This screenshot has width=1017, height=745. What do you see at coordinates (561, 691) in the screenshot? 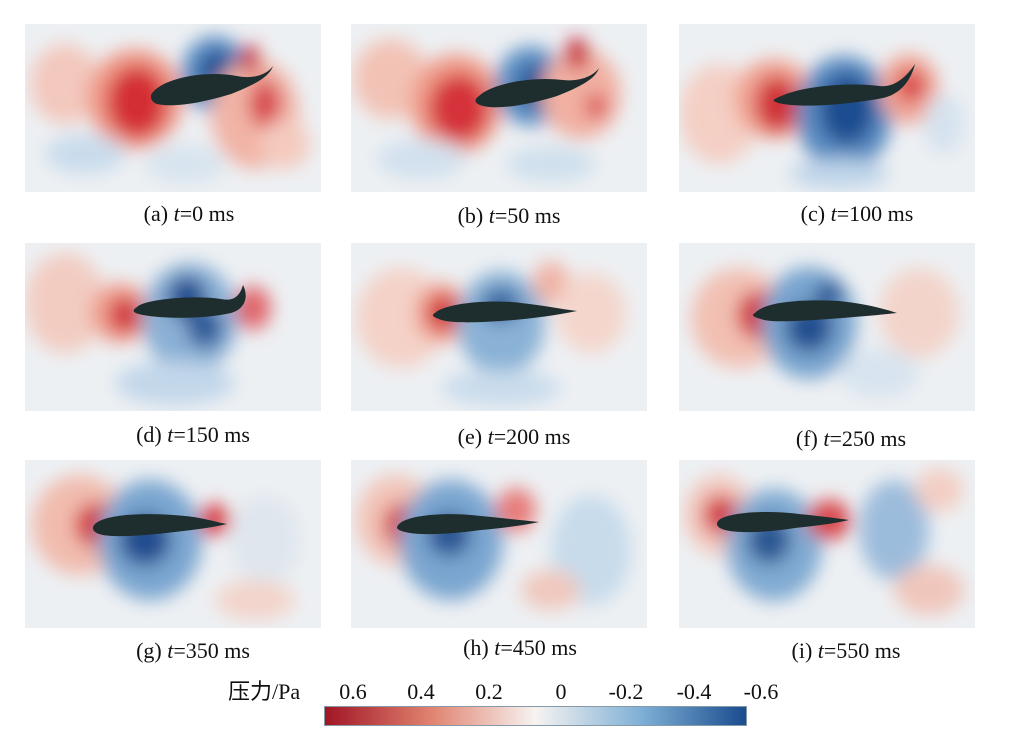
I see `colorbar-tick: 0` at bounding box center [561, 691].